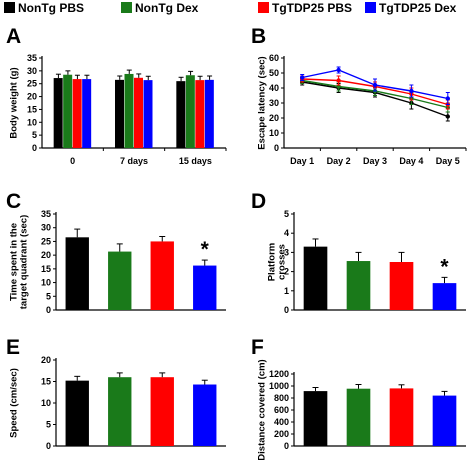 Image resolution: width=474 pixels, height=460 pixels. Describe the element at coordinates (279, 386) in the screenshot. I see `y-tick-label: 1000` at that location.